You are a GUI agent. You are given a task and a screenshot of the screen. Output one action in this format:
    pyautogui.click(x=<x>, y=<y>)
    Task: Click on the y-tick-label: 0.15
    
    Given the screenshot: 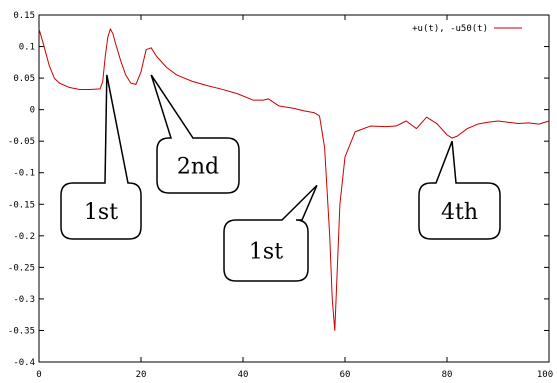 What is the action you would take?
    pyautogui.click(x=24, y=16)
    